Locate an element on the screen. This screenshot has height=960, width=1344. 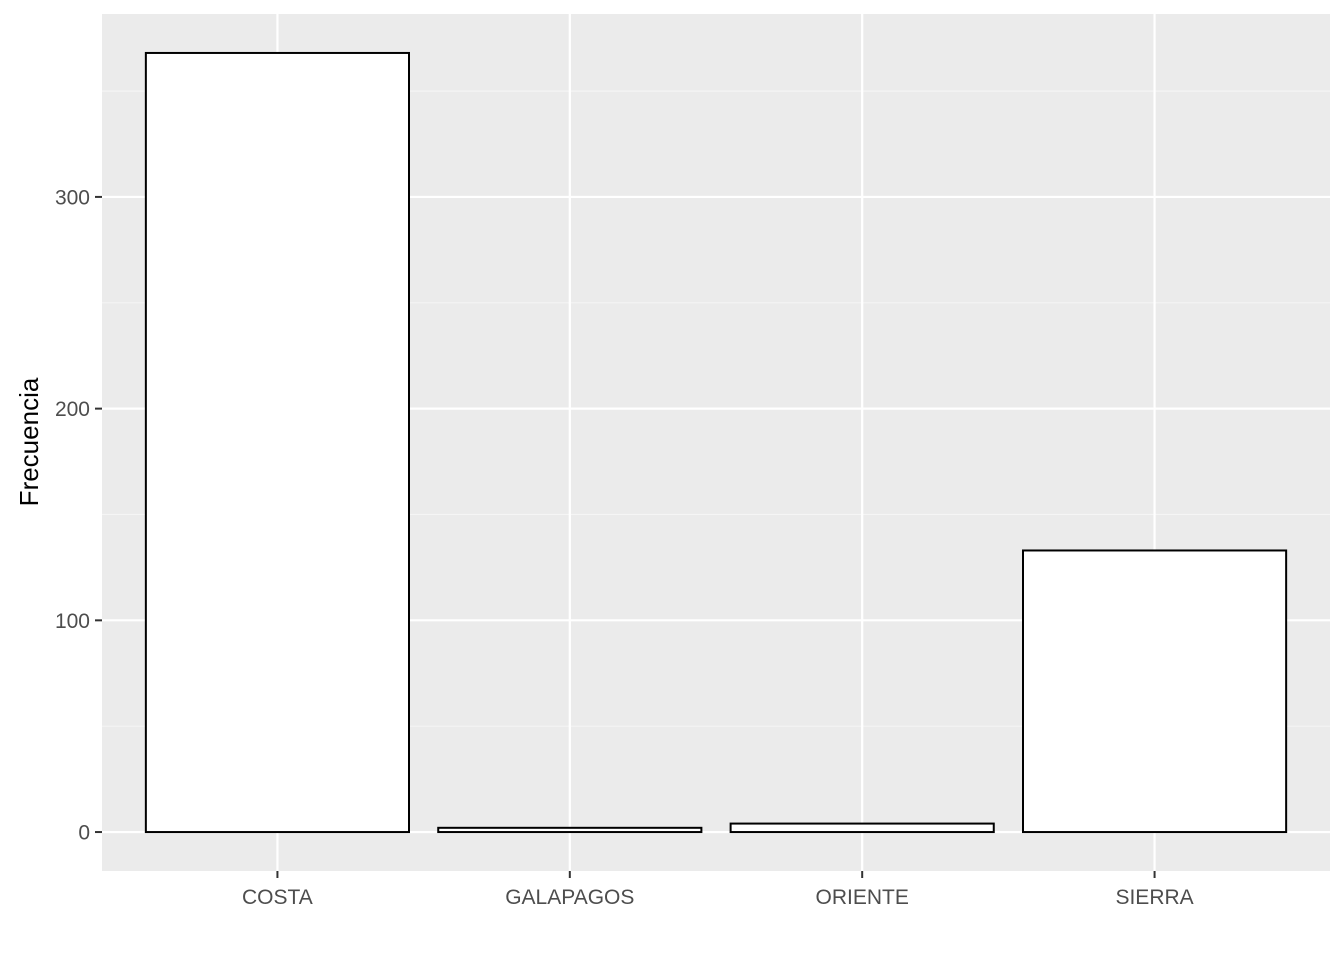
x-tick-label: ORIENTE is located at coordinates (862, 897).